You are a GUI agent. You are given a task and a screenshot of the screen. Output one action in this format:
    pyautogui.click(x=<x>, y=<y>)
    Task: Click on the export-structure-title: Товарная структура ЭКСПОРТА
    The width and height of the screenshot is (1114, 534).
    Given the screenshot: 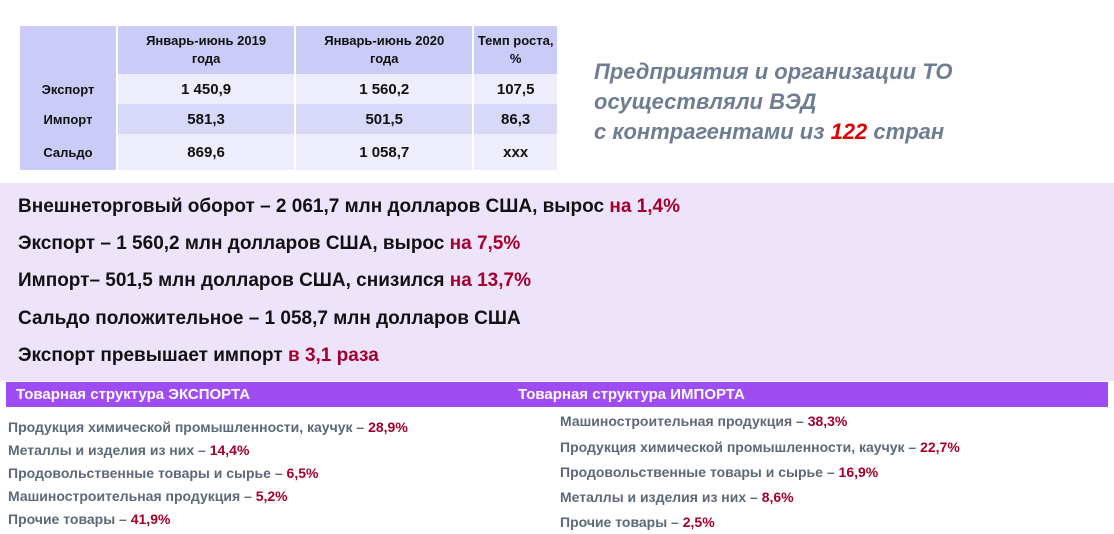 What is the action you would take?
    pyautogui.click(x=133, y=394)
    